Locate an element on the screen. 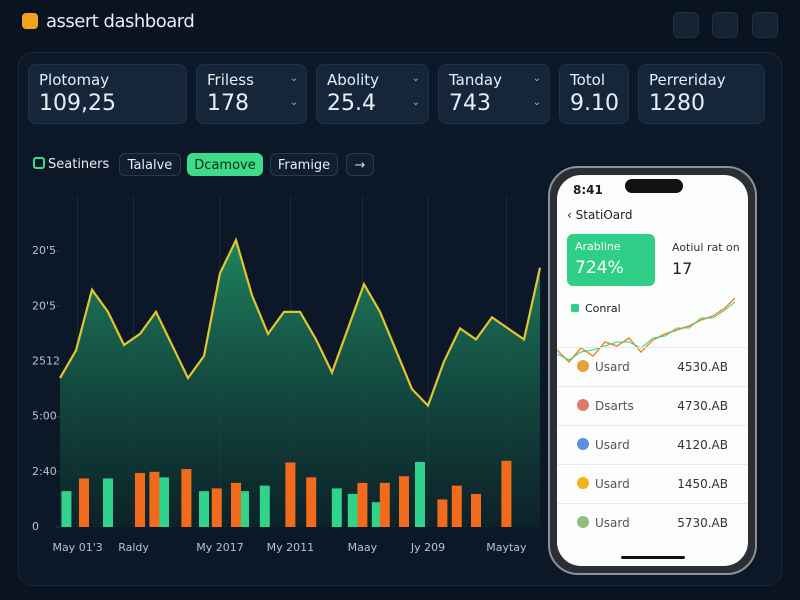 This screenshot has width=800, height=600. stat-card: Abolity 25.4 ⌄ ⌄ is located at coordinates (372, 94).